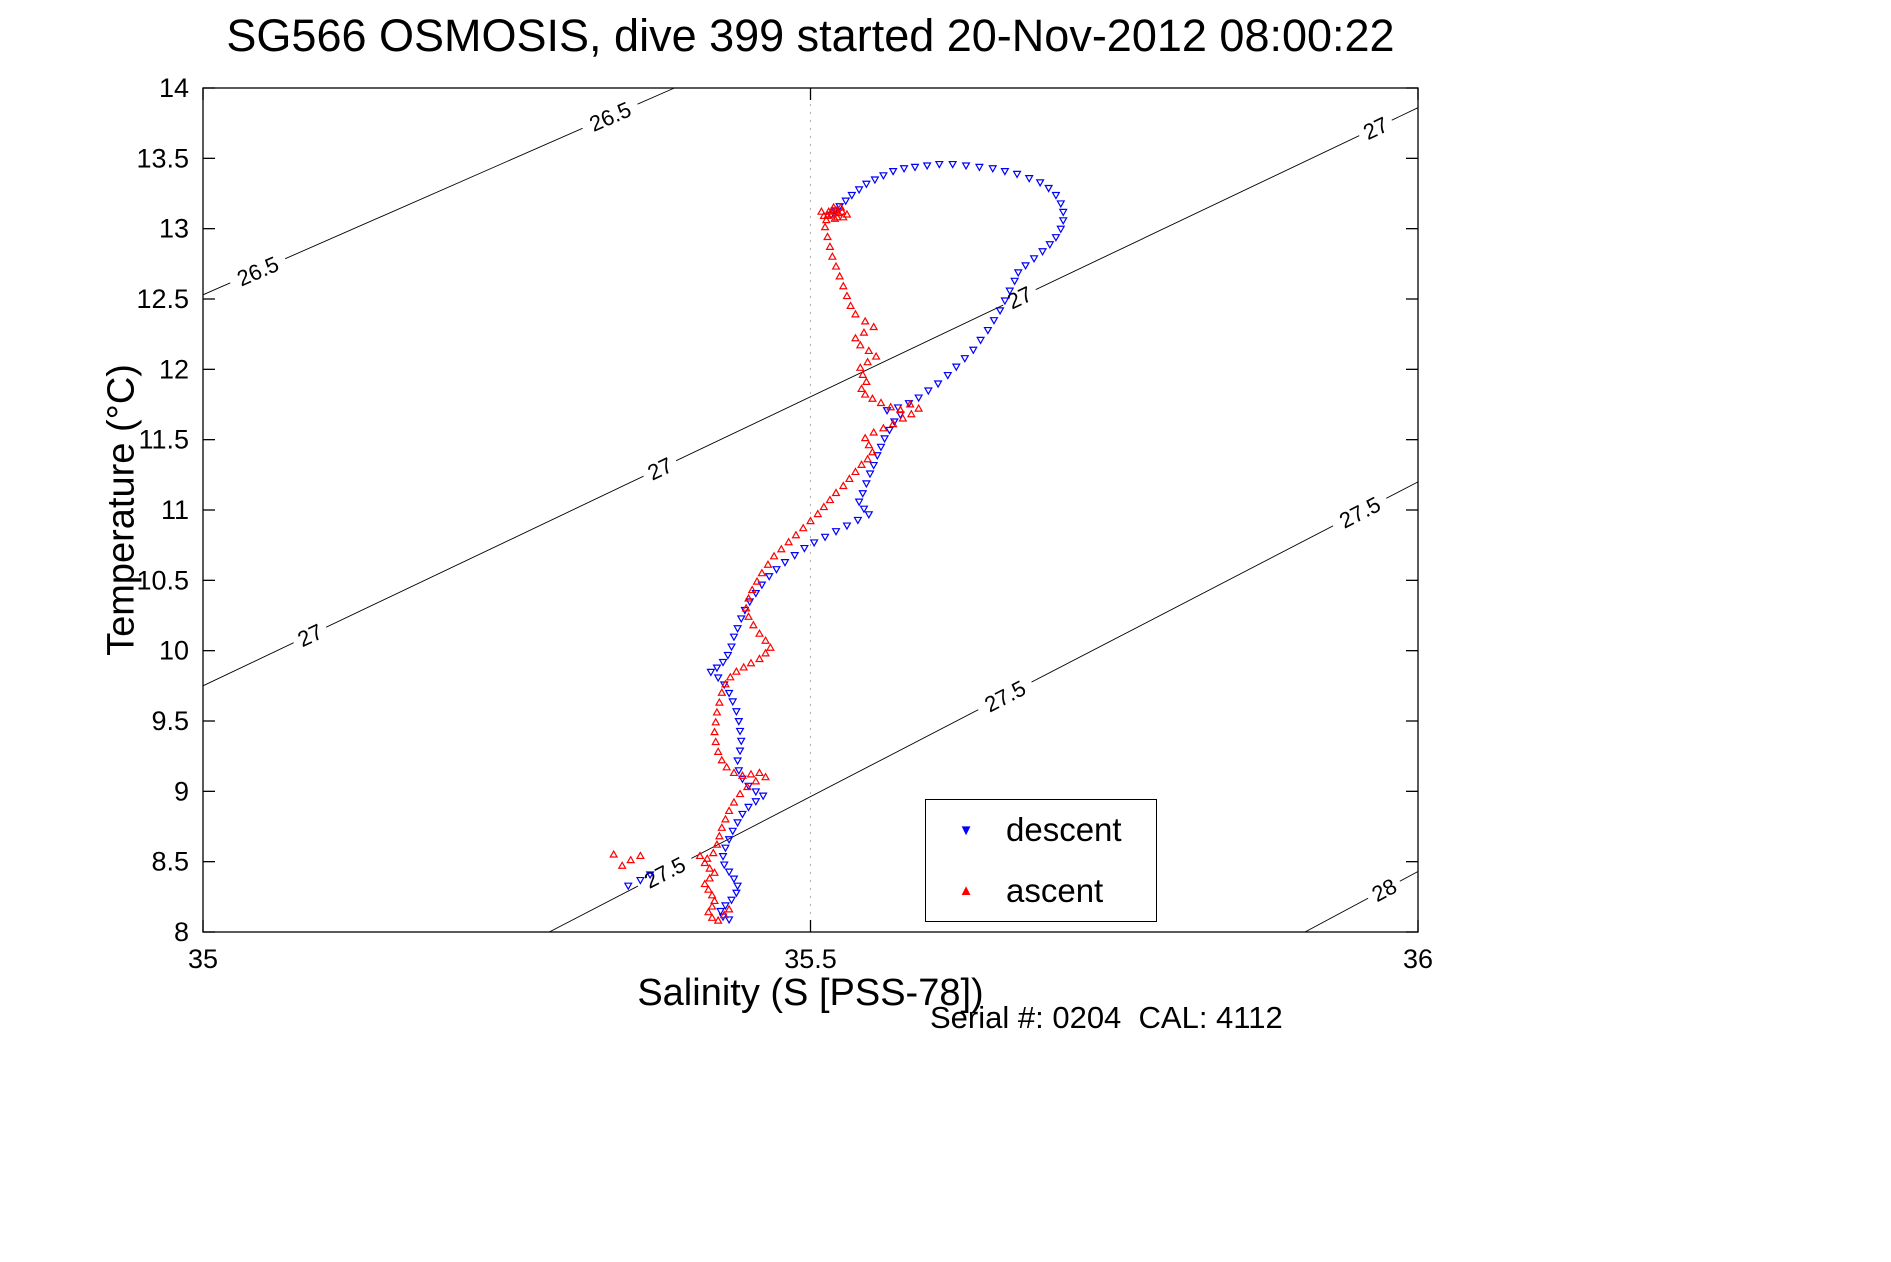 The image size is (1891, 1262). Describe the element at coordinates (170, 721) in the screenshot. I see `svg-text: 9.5` at that location.